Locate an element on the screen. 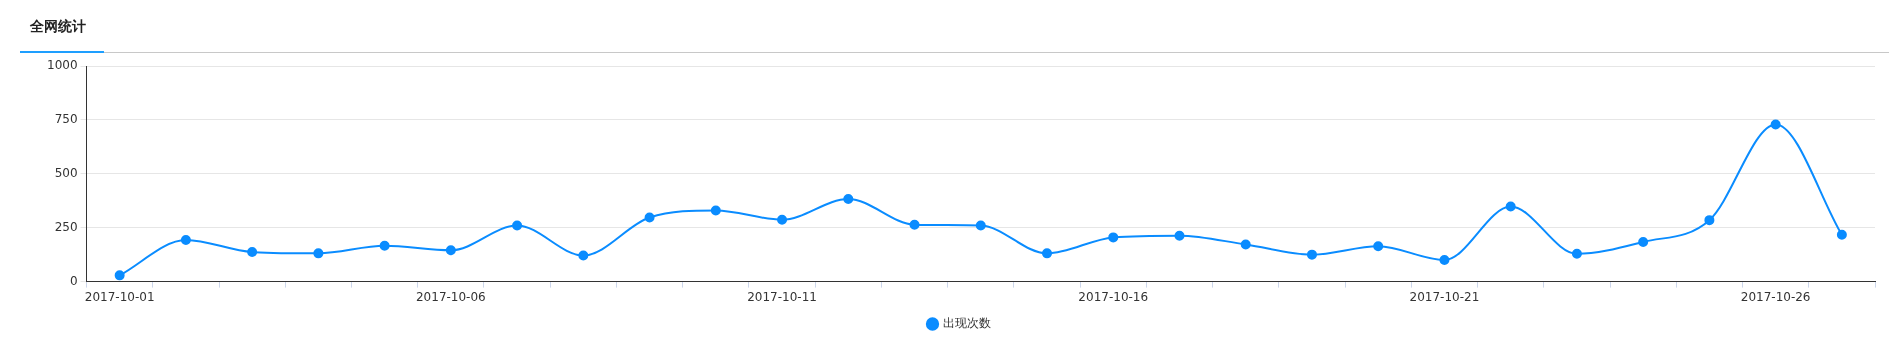 Image resolution: width=1897 pixels, height=342 pixels. x-tick-label: 2017-10-06 is located at coordinates (450, 296).